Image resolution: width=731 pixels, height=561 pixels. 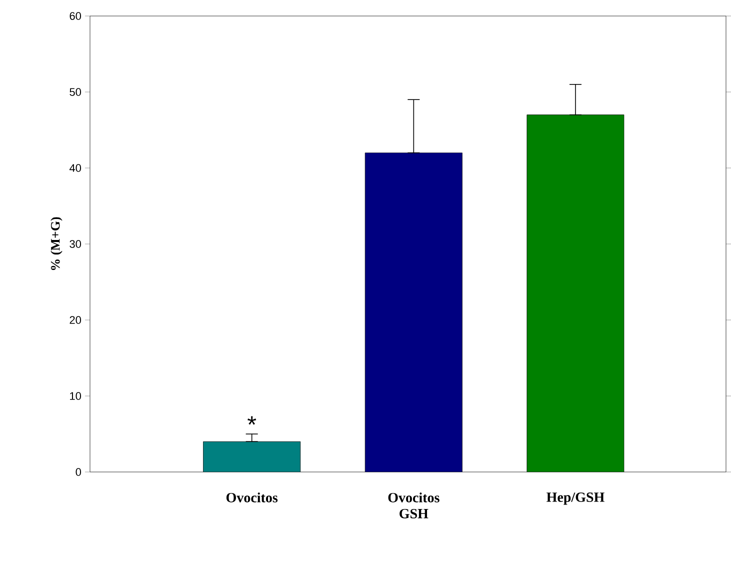 What do you see at coordinates (76, 244) in the screenshot?
I see `y-tick-label: 30` at bounding box center [76, 244].